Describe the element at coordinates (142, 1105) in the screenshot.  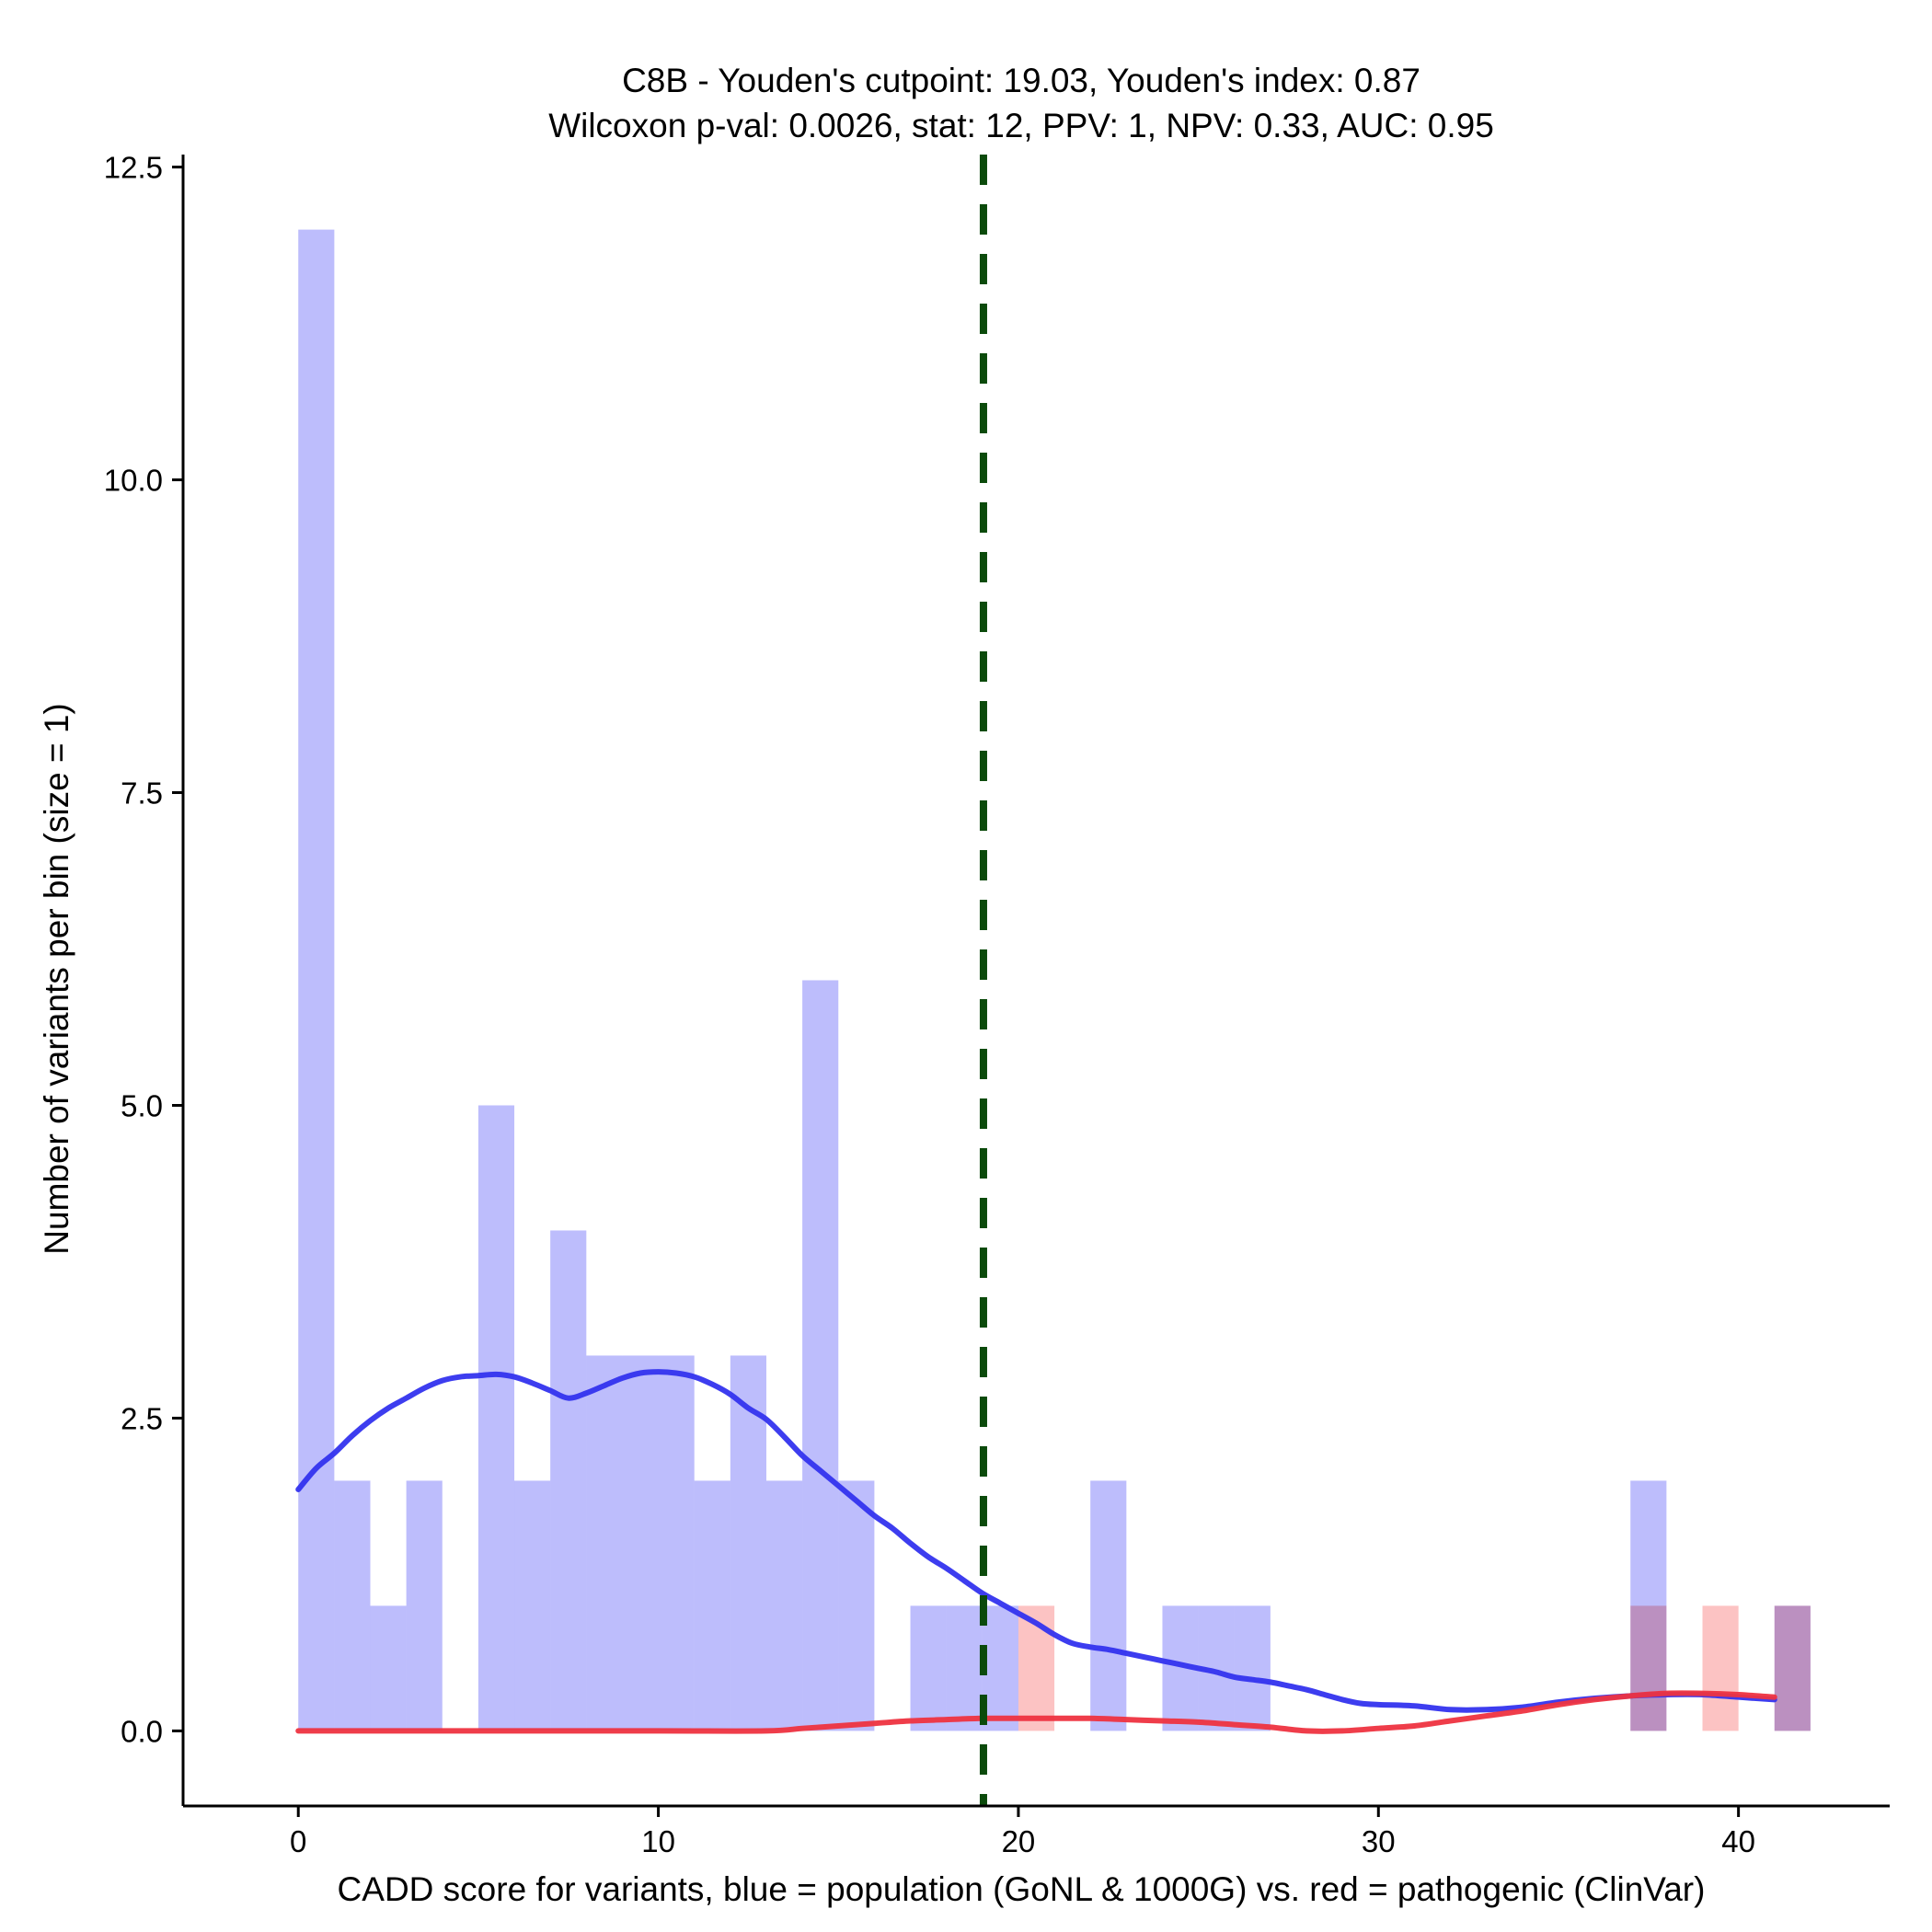
I see `y-tick-label: 5.0` at that location.